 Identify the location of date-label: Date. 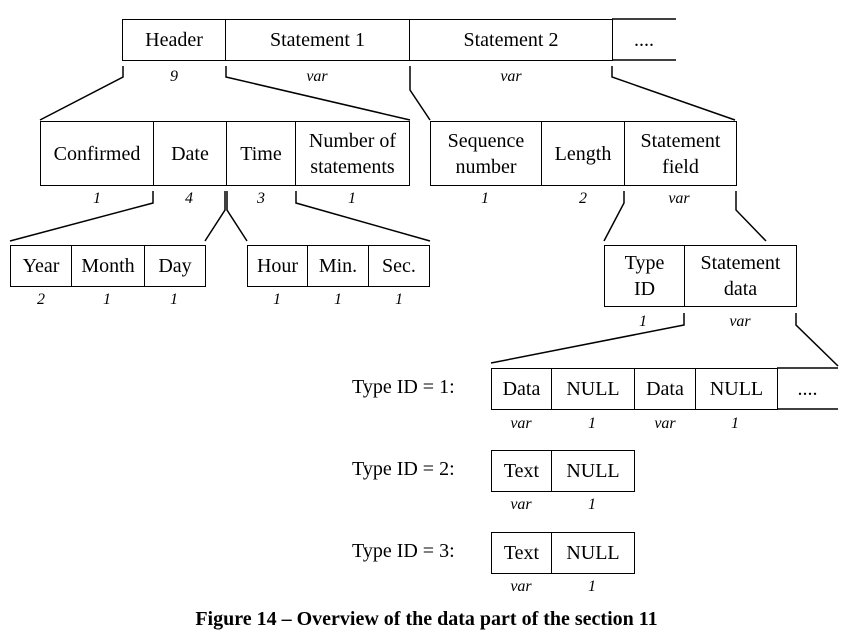
(190, 153).